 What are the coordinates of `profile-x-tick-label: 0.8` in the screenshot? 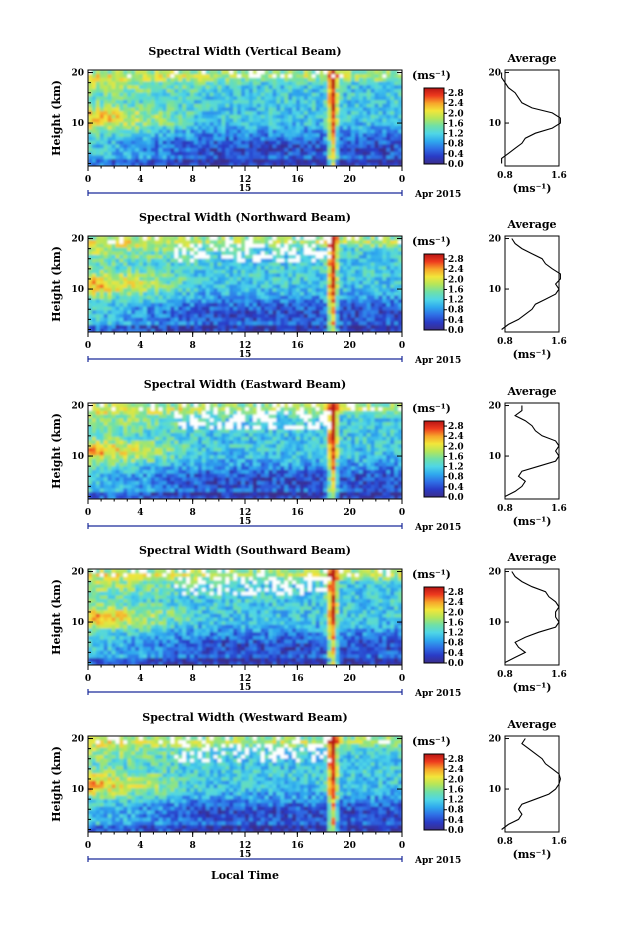 It's located at (505, 176).